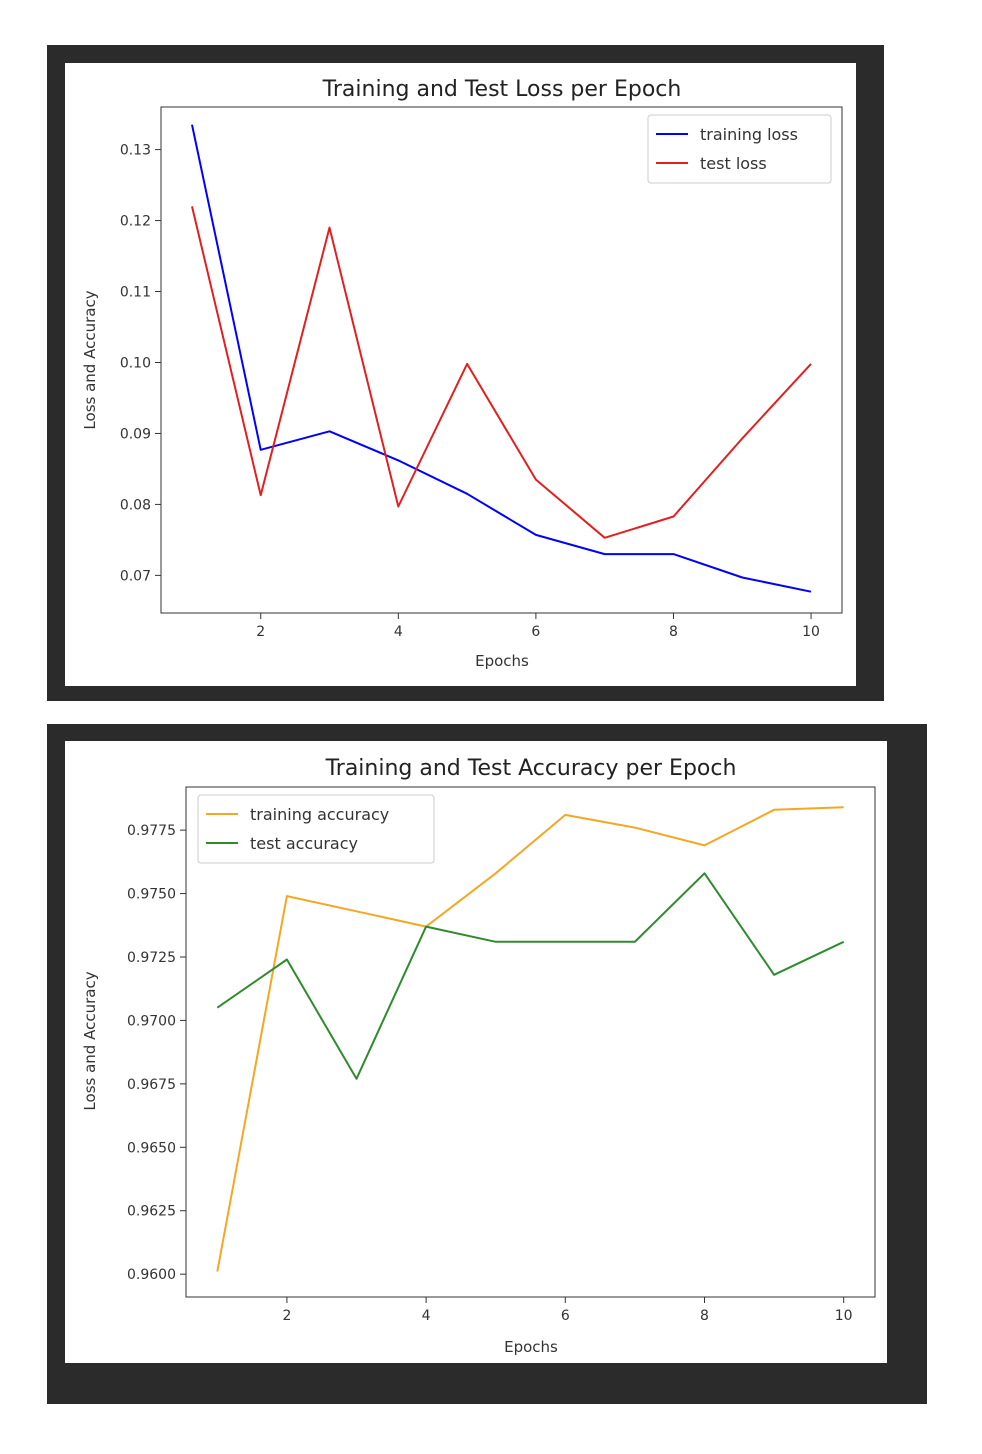  I want to click on y-tick-label: 0.13, so click(135, 151).